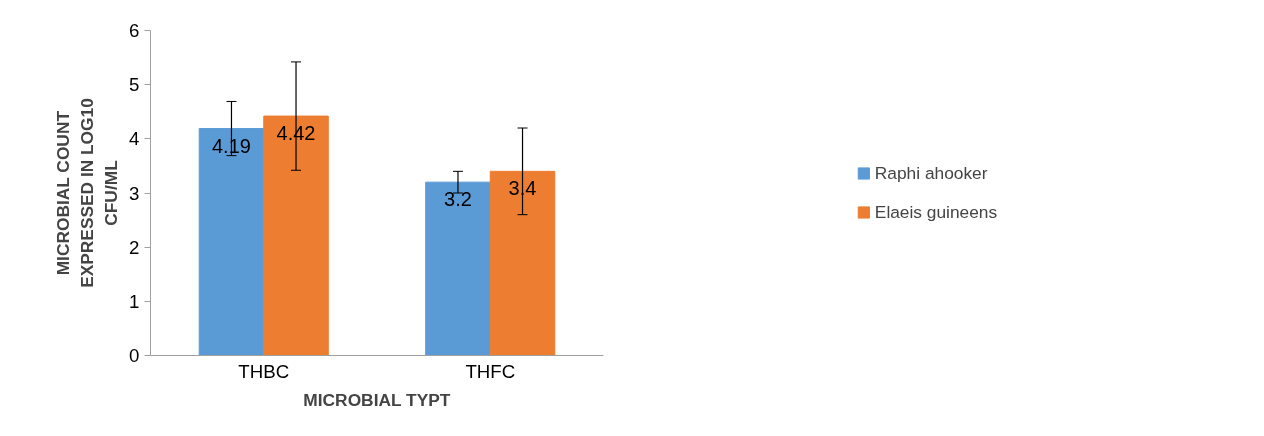 Image resolution: width=1264 pixels, height=436 pixels. What do you see at coordinates (134, 85) in the screenshot?
I see `y-tick-label: 5` at bounding box center [134, 85].